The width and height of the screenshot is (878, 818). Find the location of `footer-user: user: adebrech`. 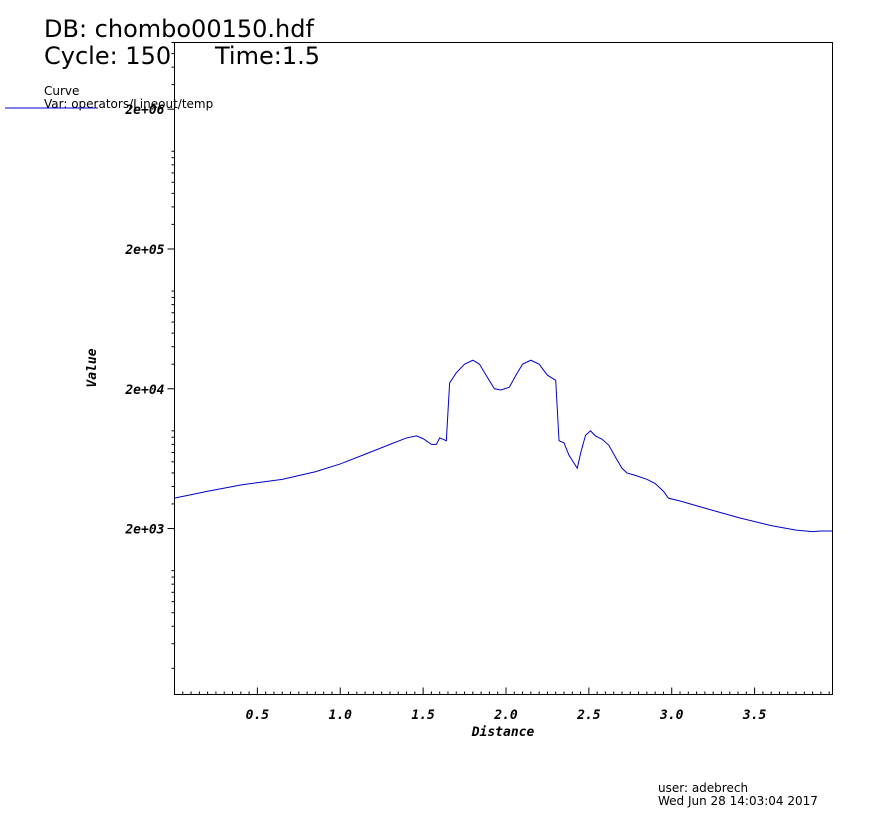

footer-user: user: adebrech is located at coordinates (703, 788).